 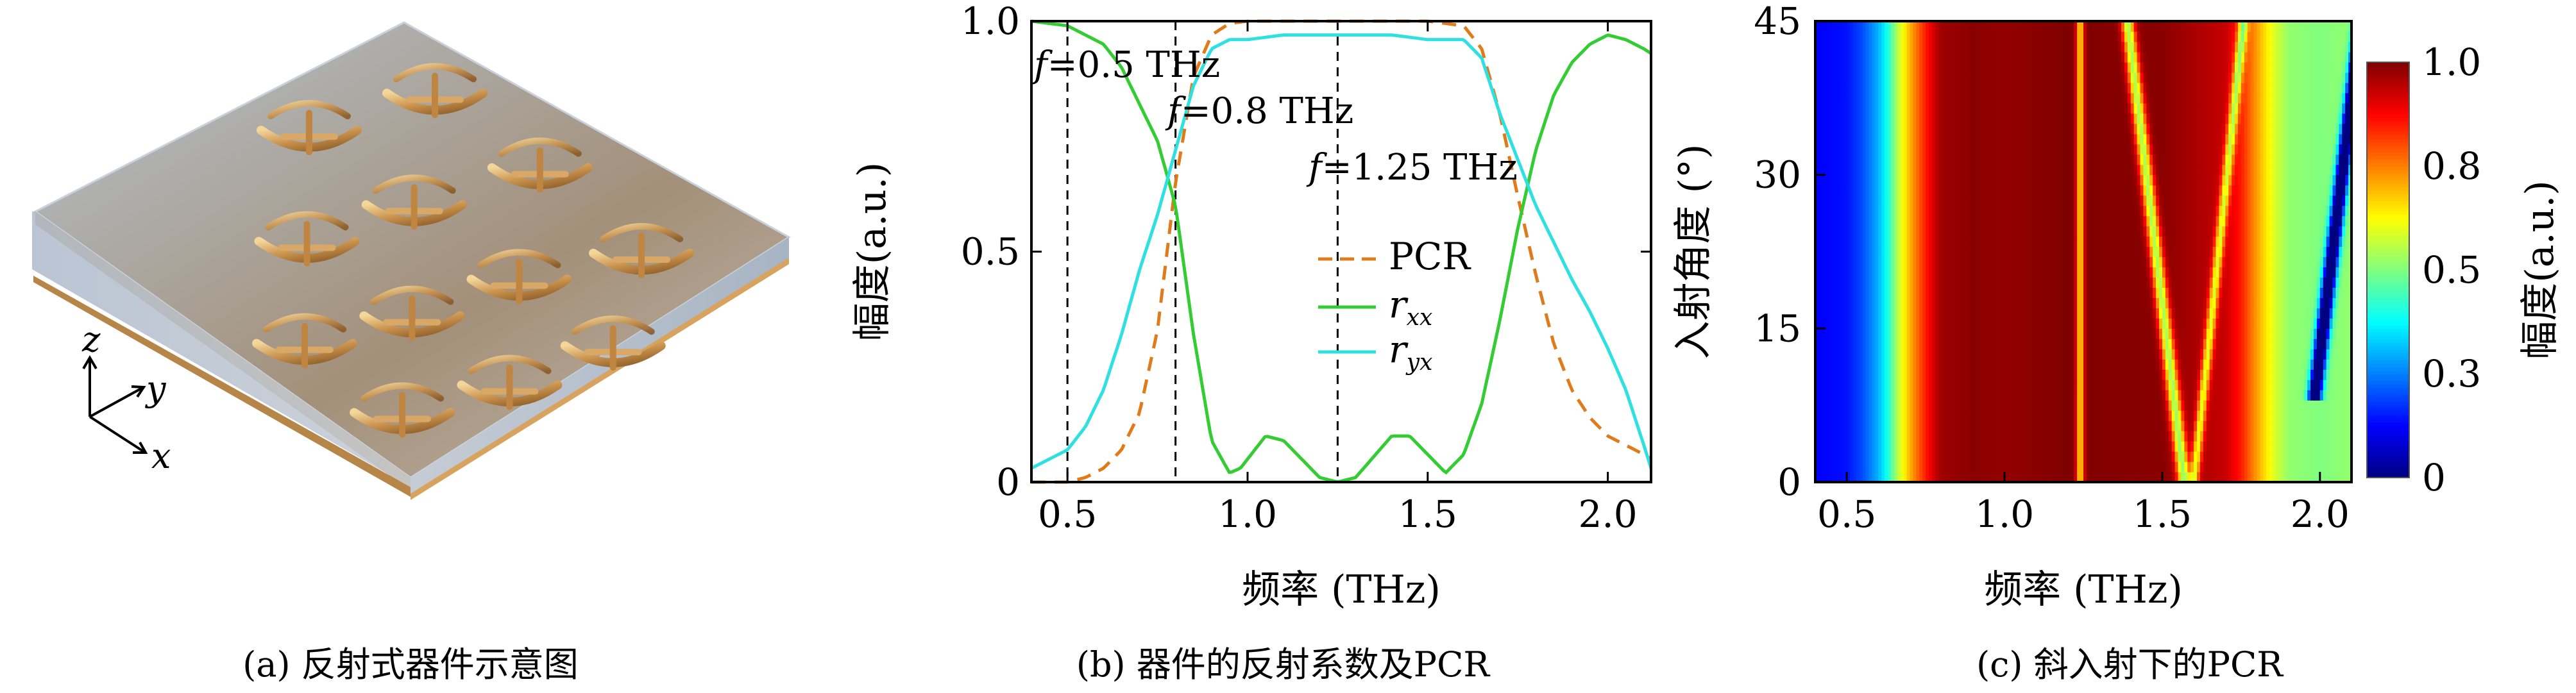 I want to click on y-axis-label: 幅度(a.u.), so click(x=872, y=251).